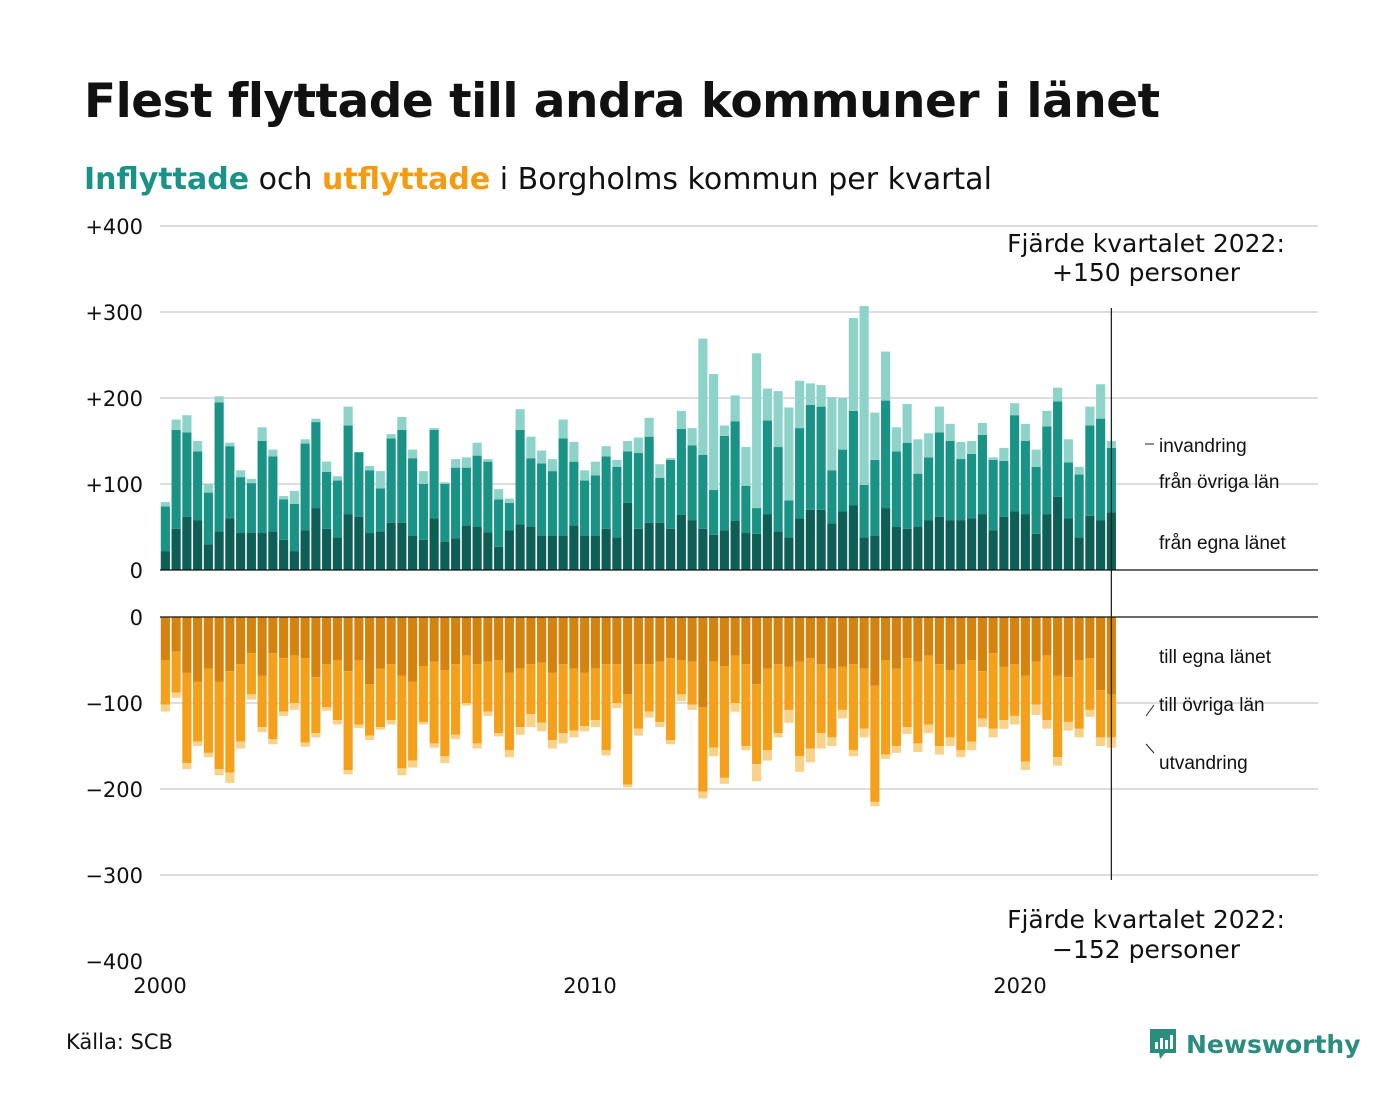 This screenshot has width=1400, height=1120. What do you see at coordinates (114, 704) in the screenshot?
I see `y-tick-label-bottom: −100` at bounding box center [114, 704].